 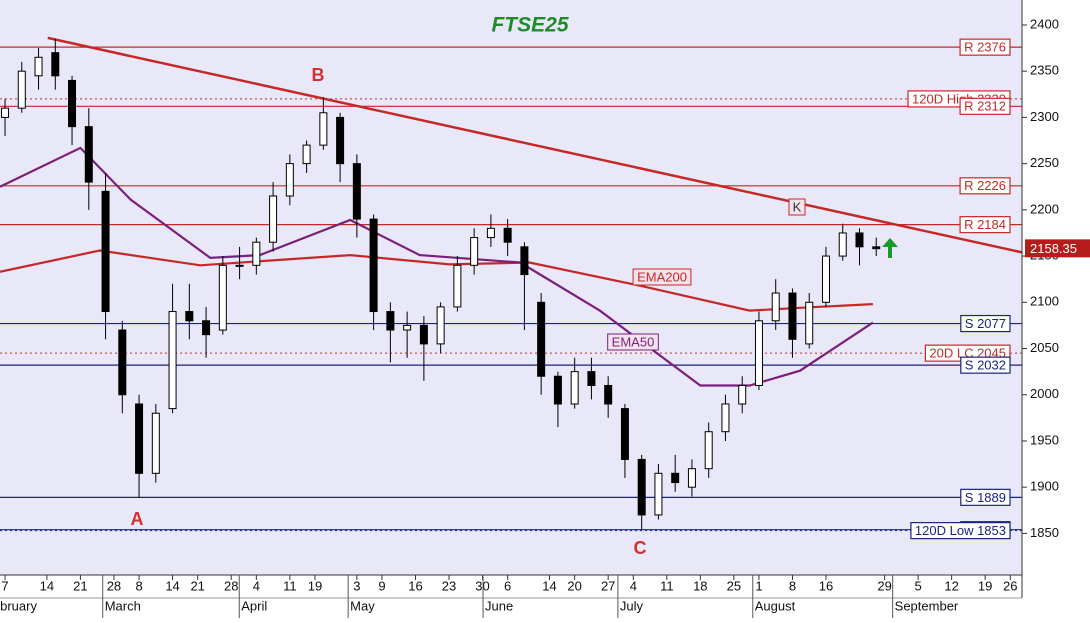 What do you see at coordinates (4, 585) in the screenshot?
I see `x-tick-label: 7` at bounding box center [4, 585].